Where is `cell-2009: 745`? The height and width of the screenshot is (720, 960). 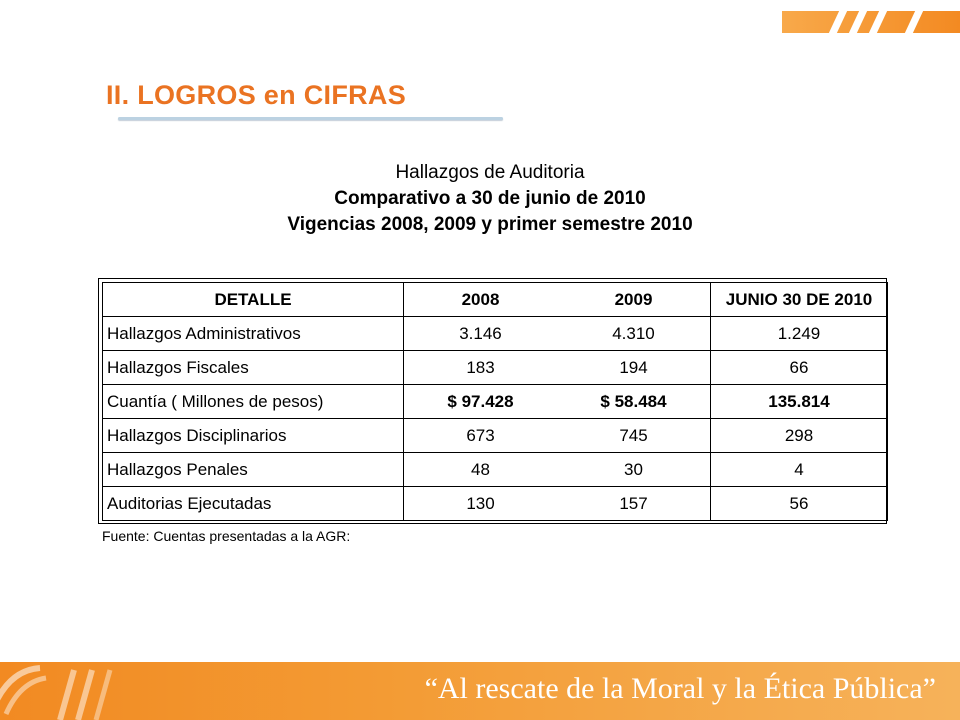 cell-2009: 745 is located at coordinates (634, 435).